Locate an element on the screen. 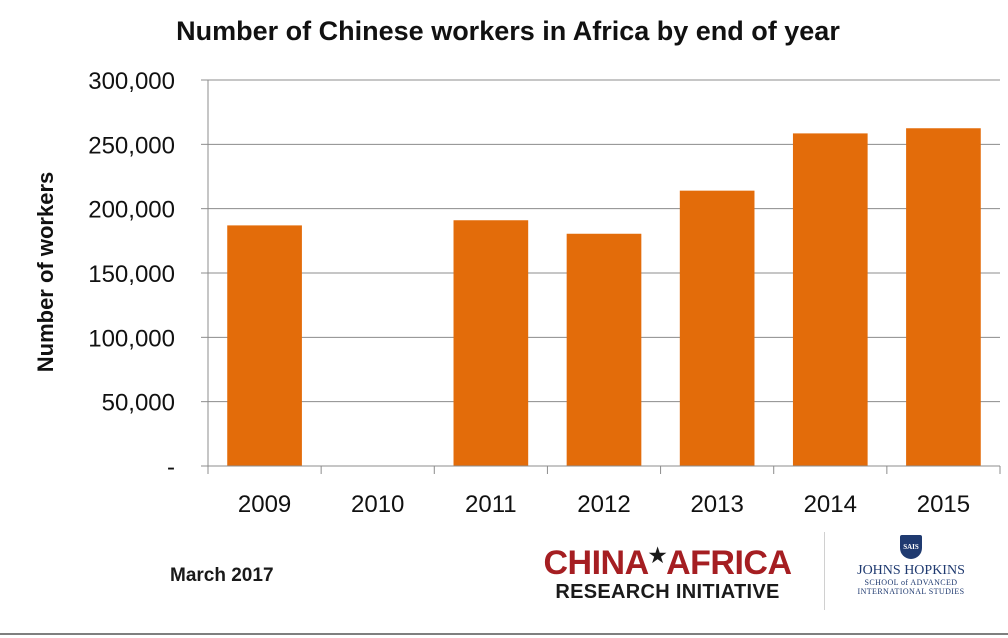  bar-2012 is located at coordinates (604, 349).